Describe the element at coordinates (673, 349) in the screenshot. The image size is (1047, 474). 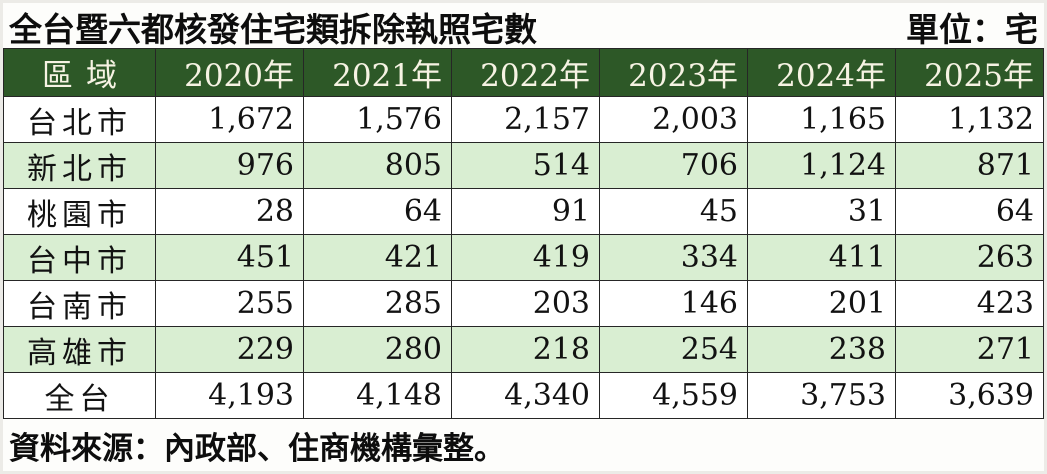
I see `value-cell: 254` at that location.